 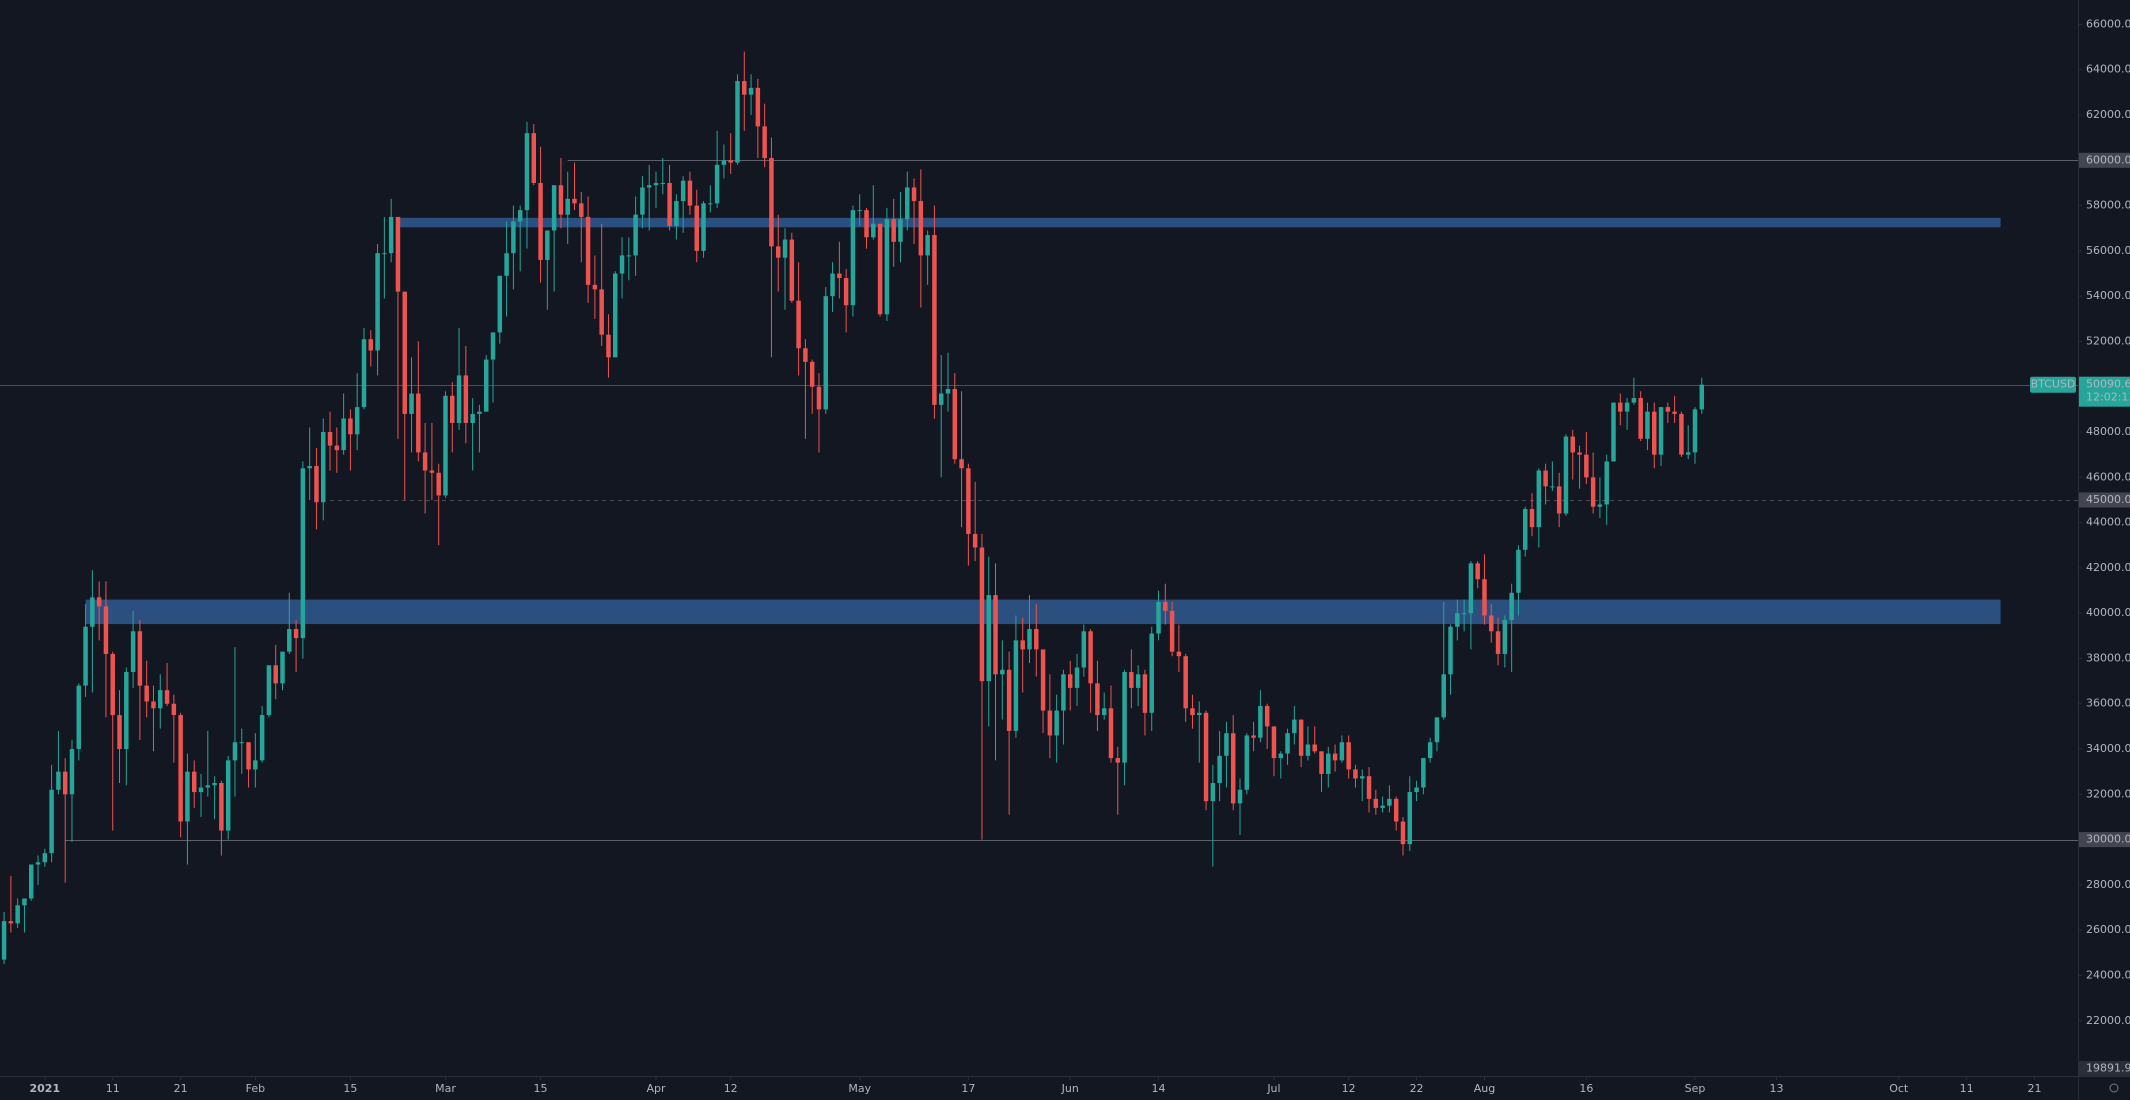 I want to click on y-tick-label: 24000.00, so click(x=2108, y=974).